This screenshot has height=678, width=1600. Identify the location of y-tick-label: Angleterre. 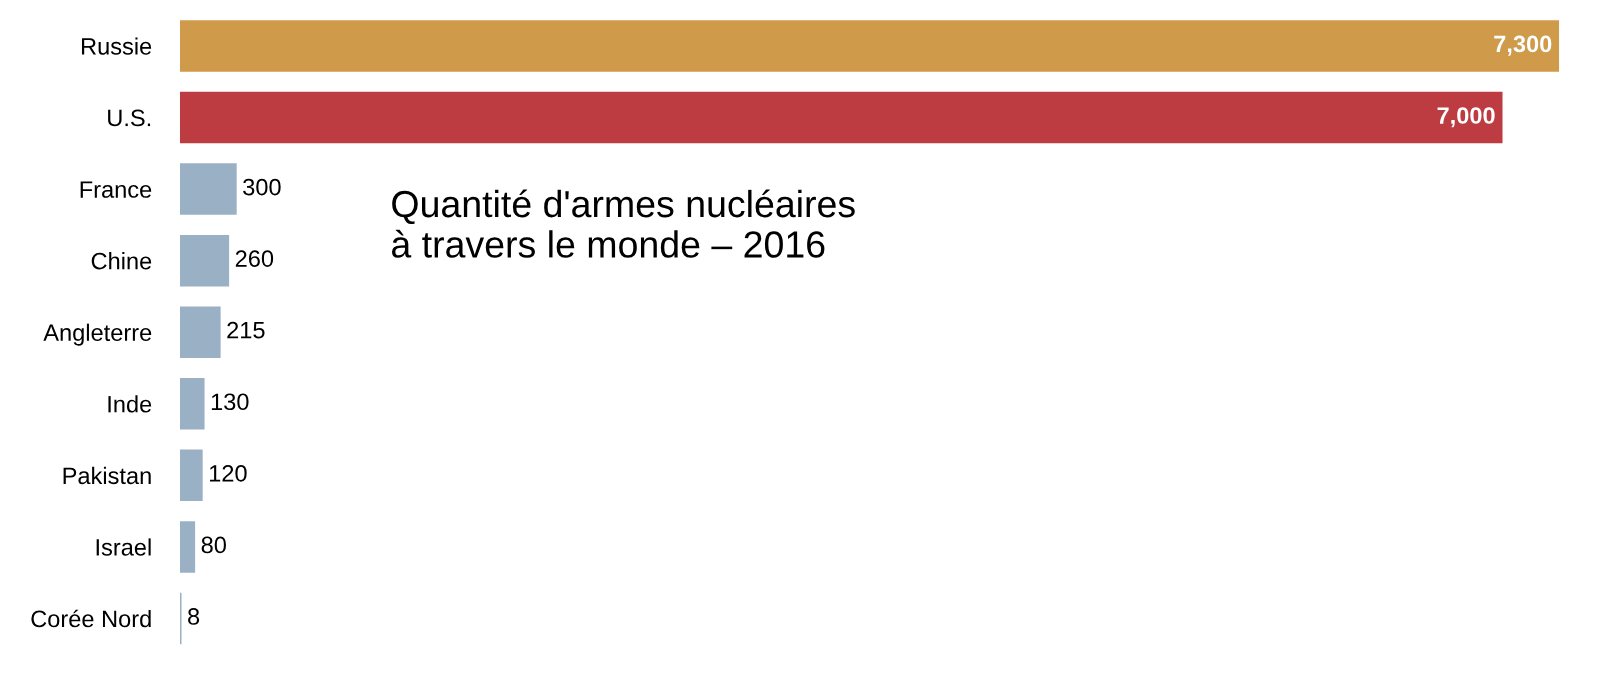
(97, 334).